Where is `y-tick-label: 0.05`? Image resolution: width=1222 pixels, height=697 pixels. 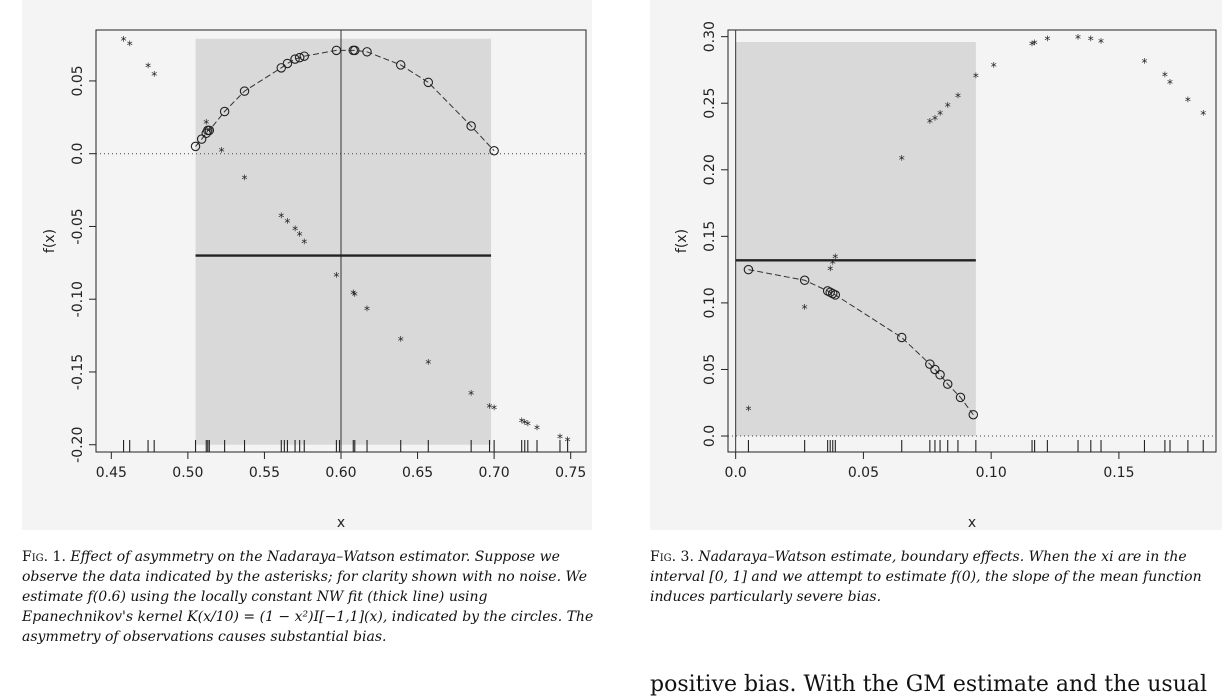
y-tick-label: 0.05 is located at coordinates (710, 369).